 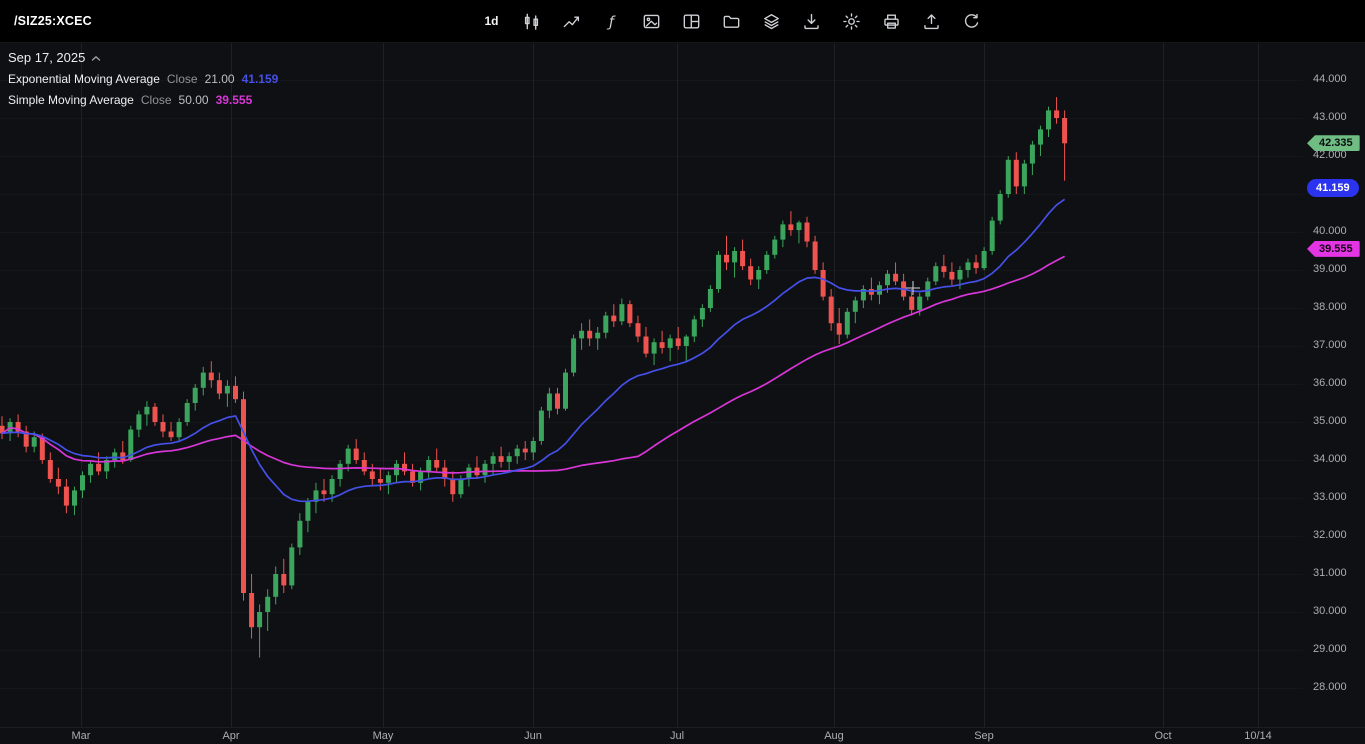 I want to click on top-toolbar: /SIZ25:XCEC 1d ƒ, so click(x=682, y=21).